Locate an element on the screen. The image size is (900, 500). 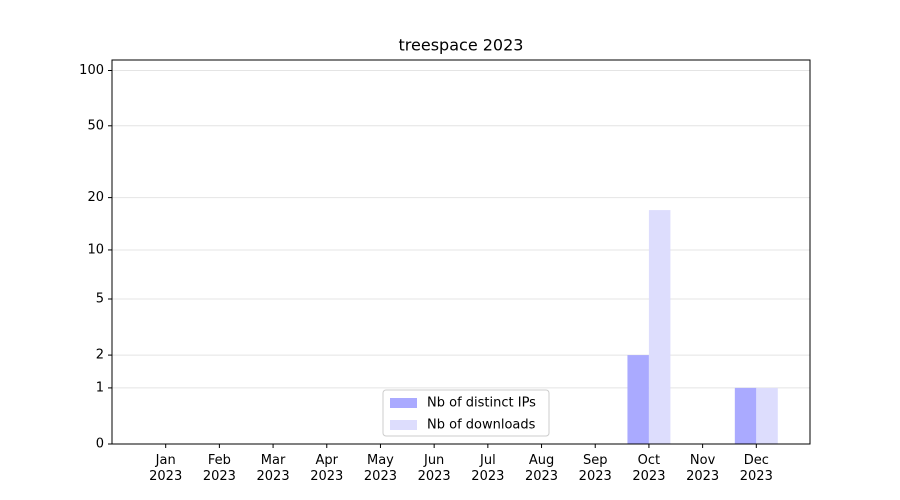
x-tick-label: Nov 2023 is located at coordinates (703, 468).